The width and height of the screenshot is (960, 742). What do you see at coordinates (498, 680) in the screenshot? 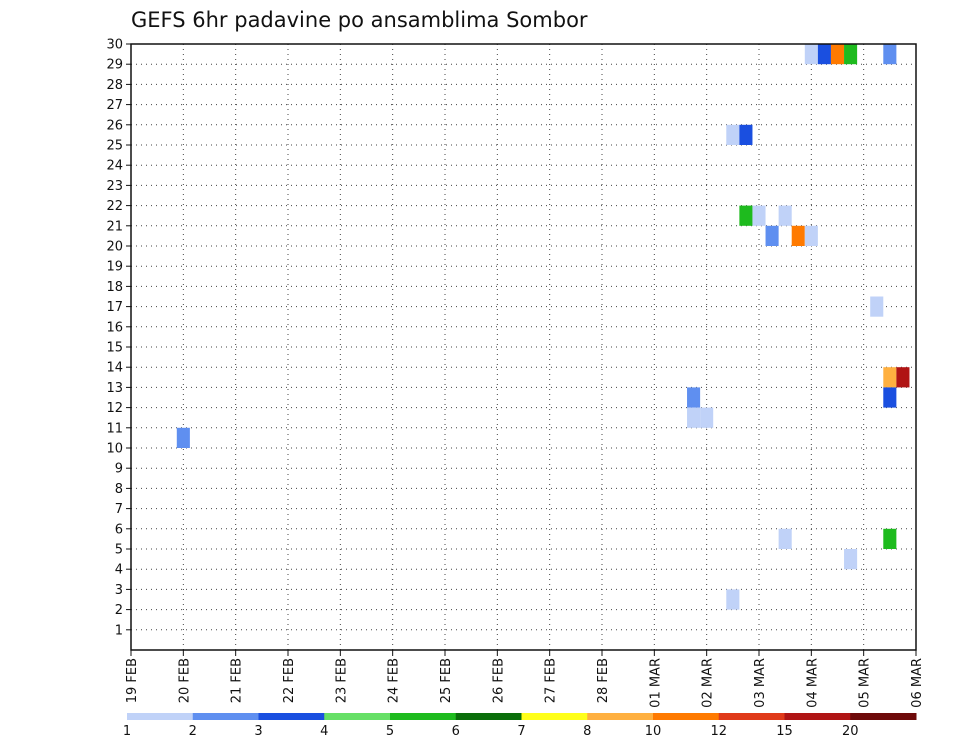
I see `x-tick-label: 26 FEB` at bounding box center [498, 680].